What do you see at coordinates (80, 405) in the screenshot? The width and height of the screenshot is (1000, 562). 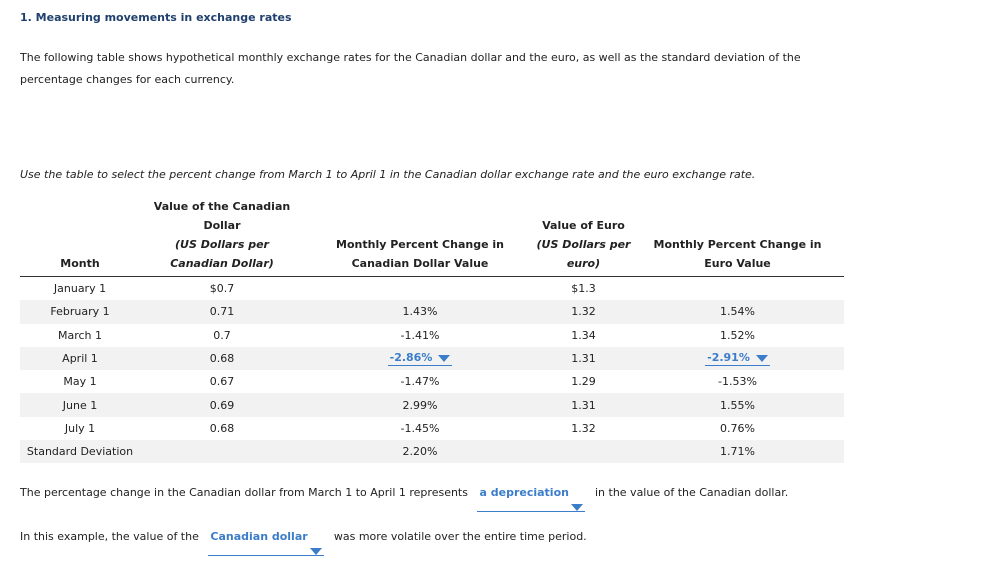 I see `cell-month: June 1` at bounding box center [80, 405].